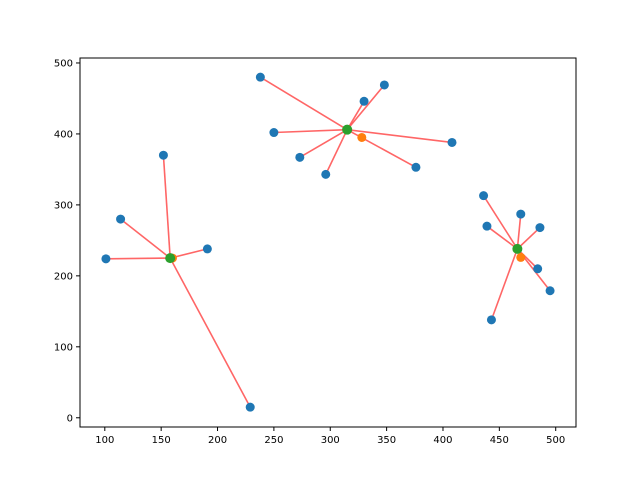  I want to click on x-tick-label: 100, so click(104, 440).